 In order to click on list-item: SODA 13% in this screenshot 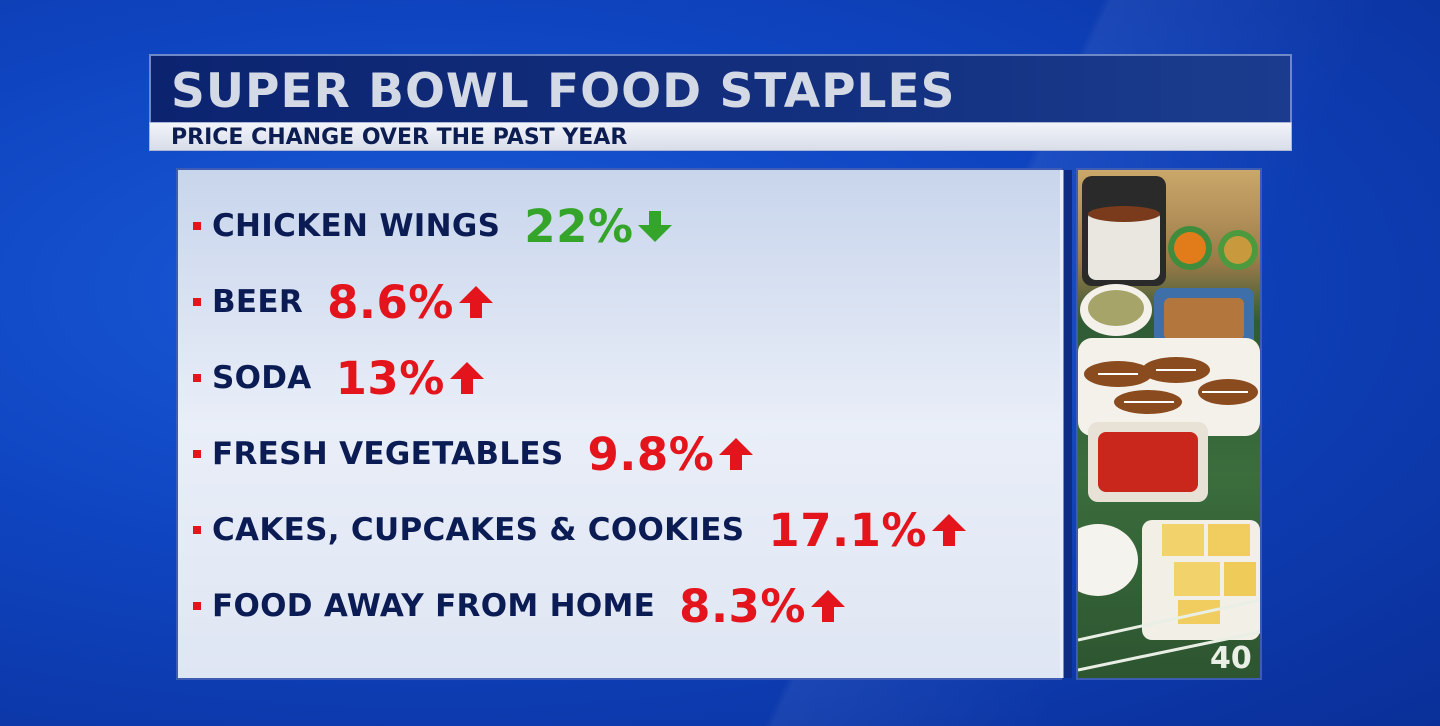, I will do `click(332, 378)`.